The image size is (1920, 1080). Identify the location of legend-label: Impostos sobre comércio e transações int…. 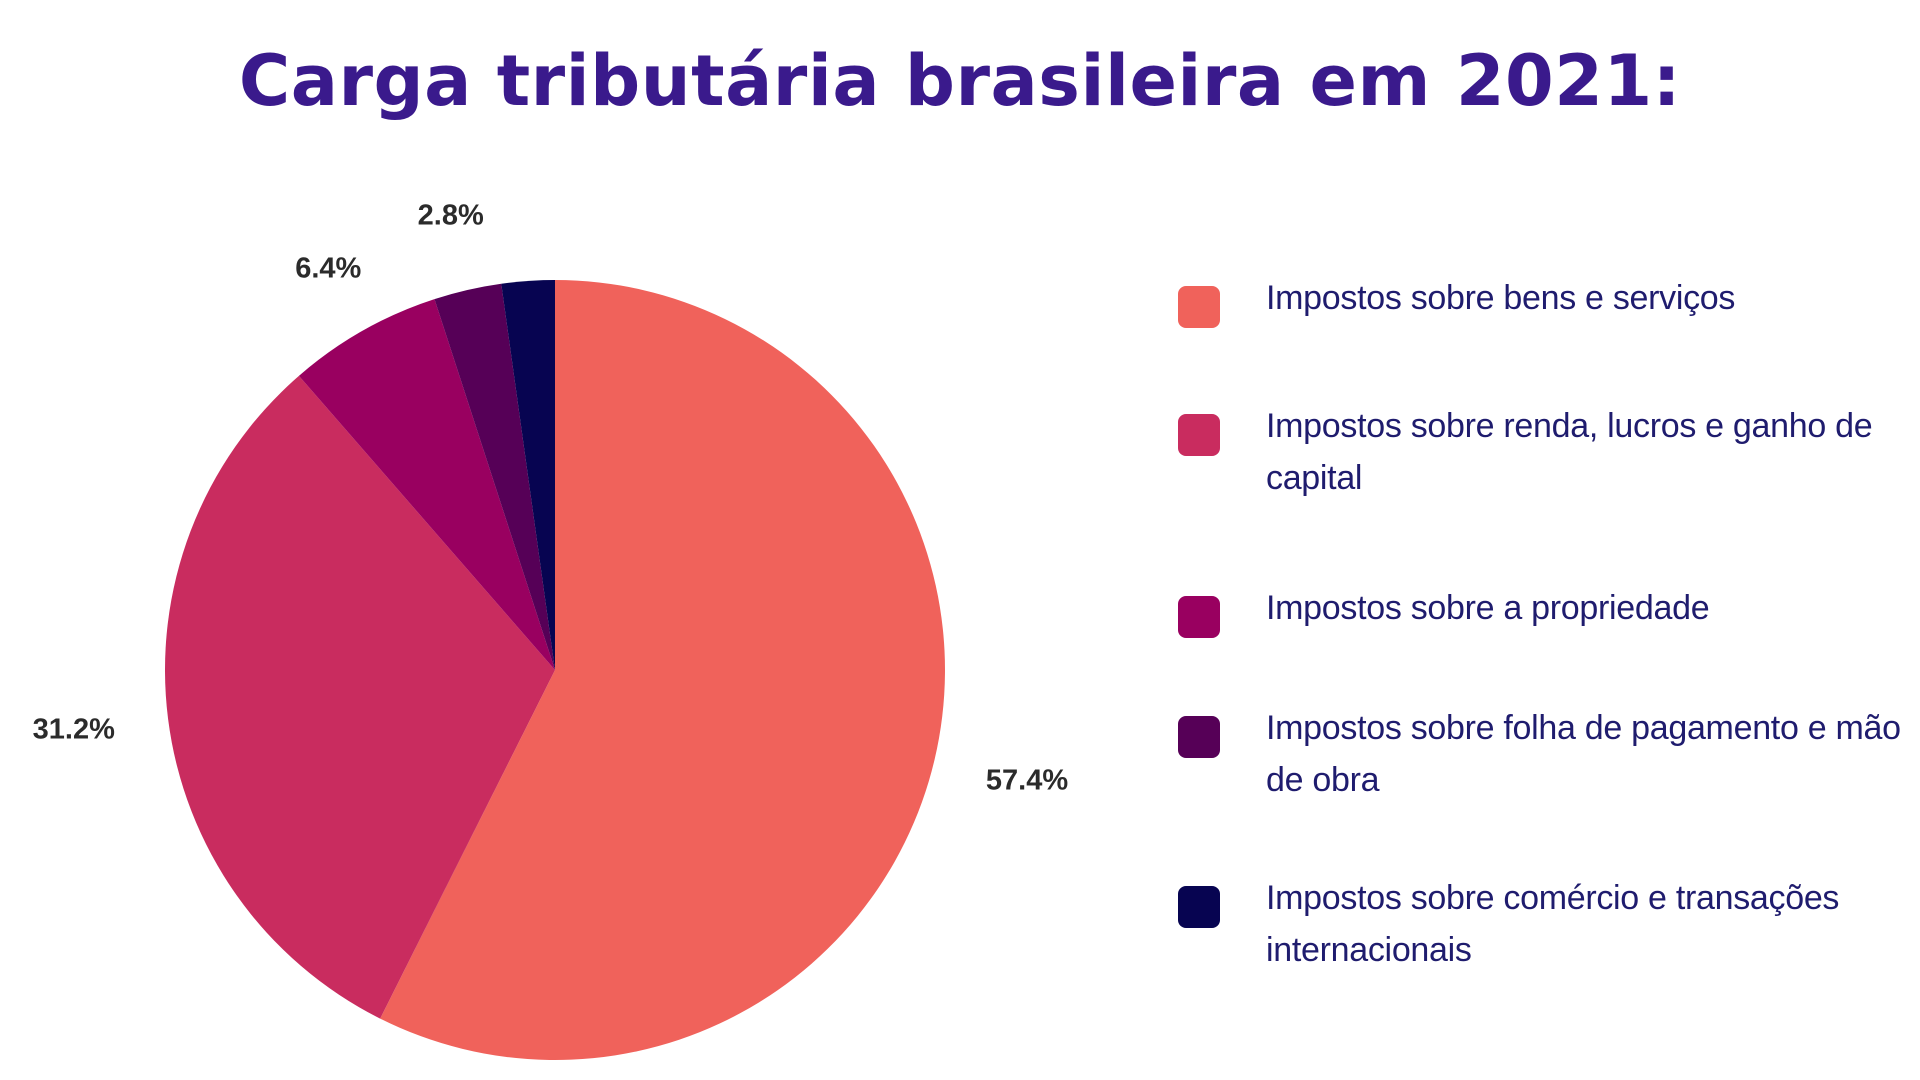
(1553, 924).